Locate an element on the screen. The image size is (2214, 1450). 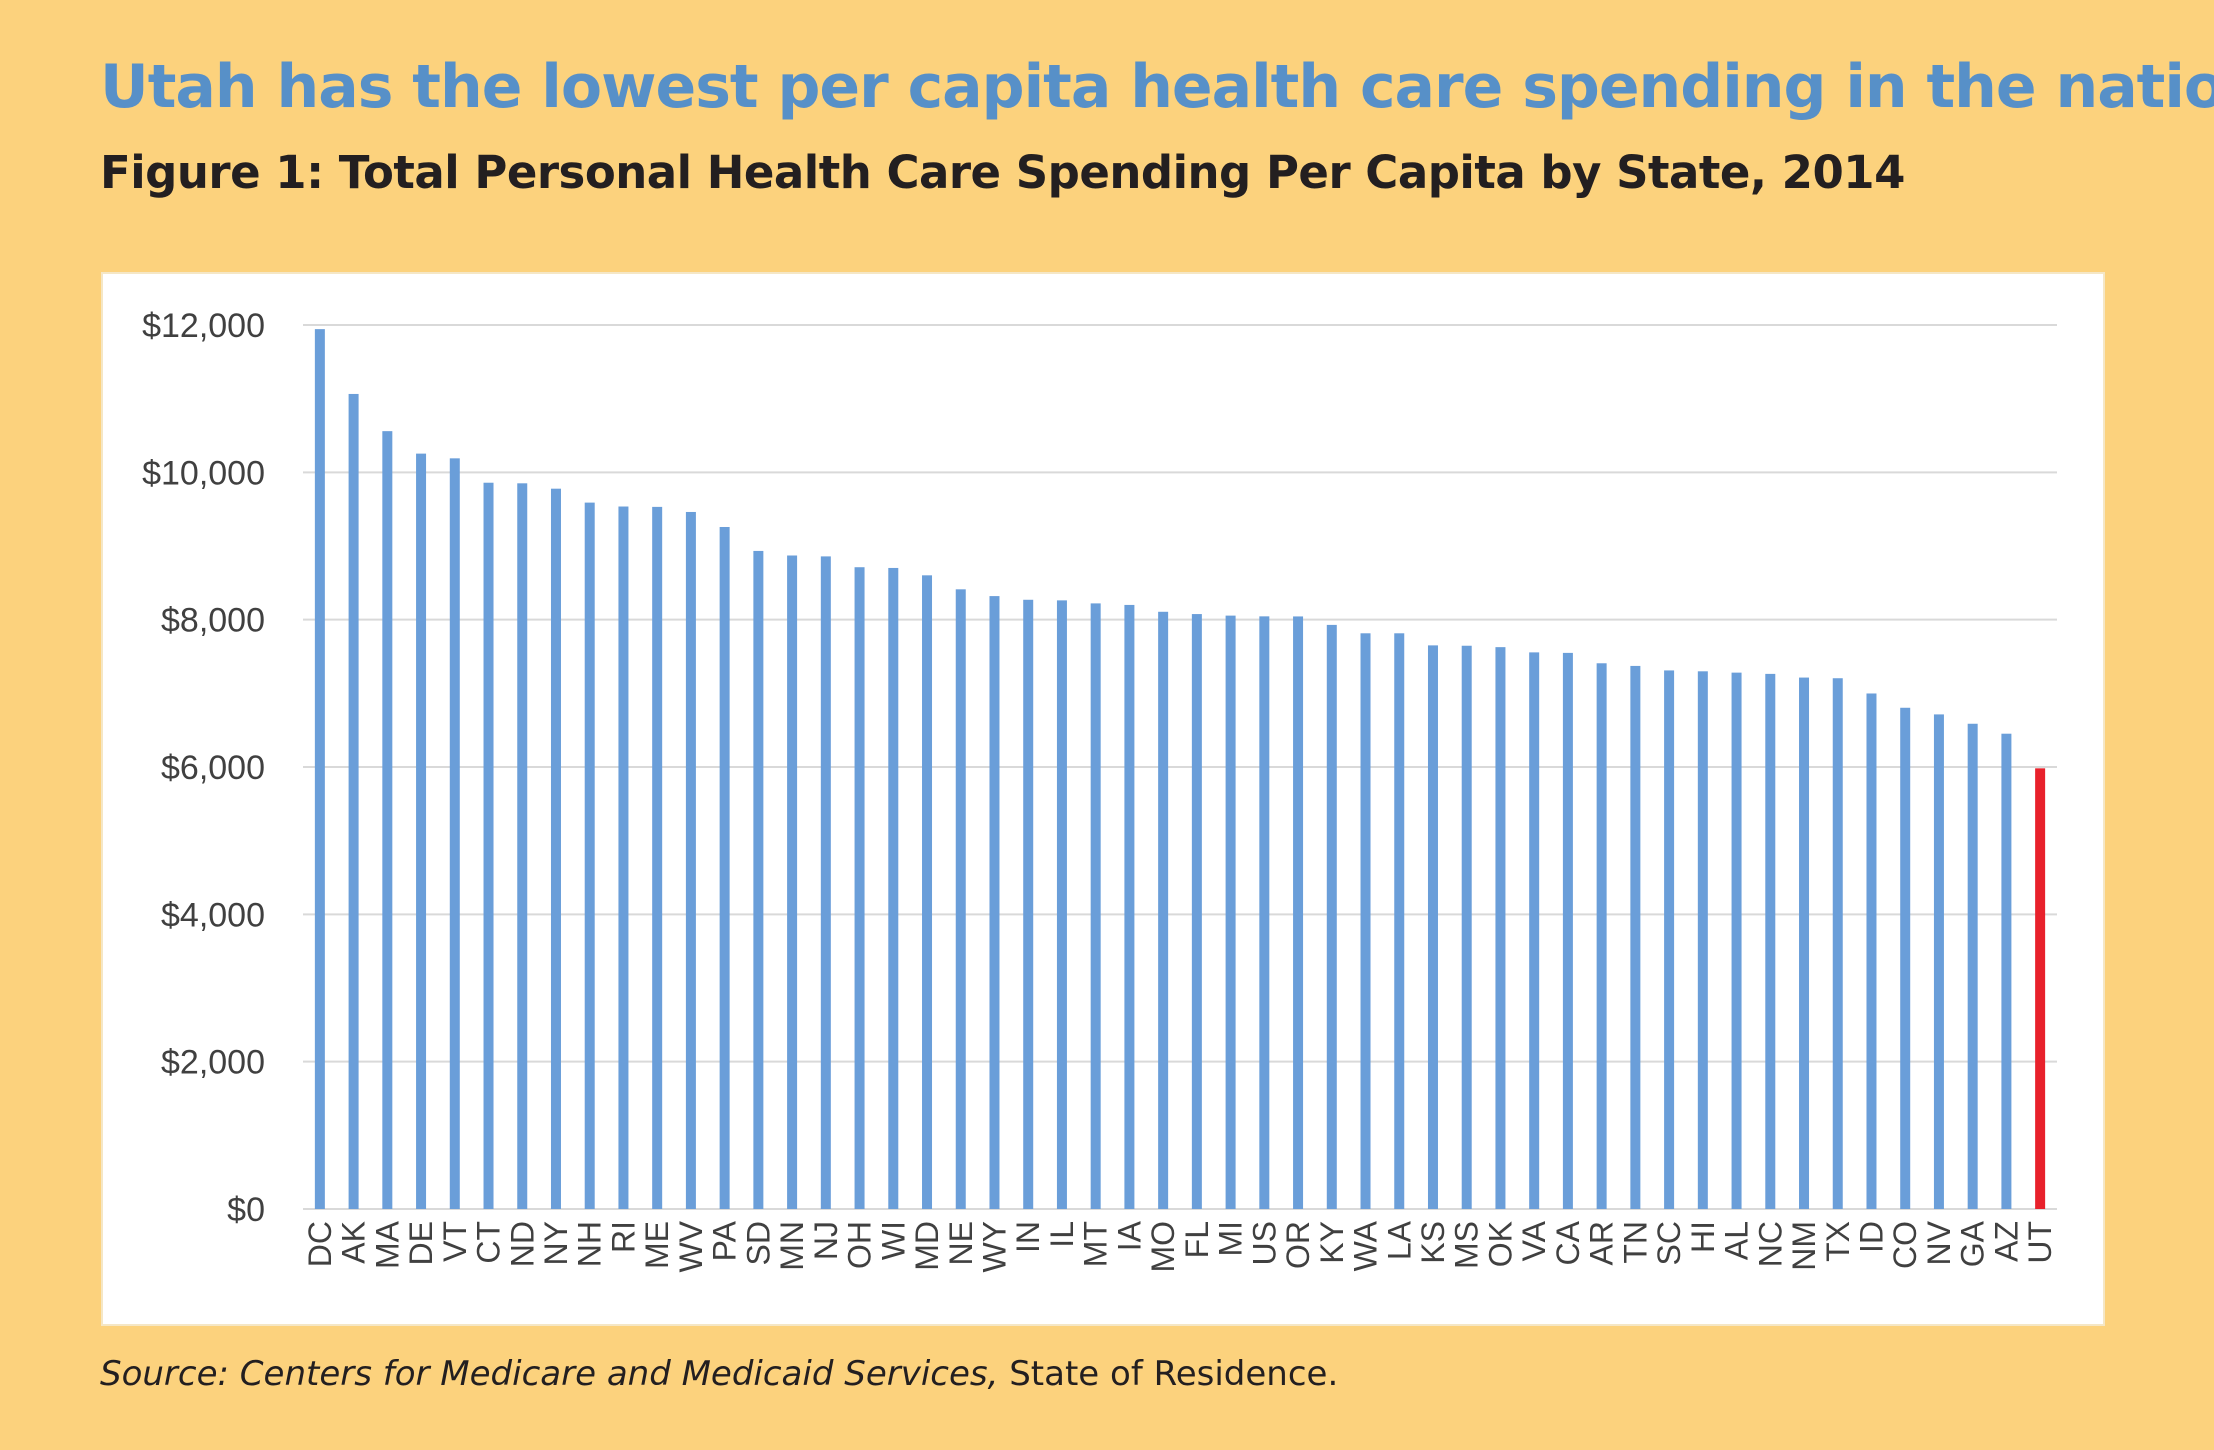
x-tick-label: OK is located at coordinates (1500, 1244).